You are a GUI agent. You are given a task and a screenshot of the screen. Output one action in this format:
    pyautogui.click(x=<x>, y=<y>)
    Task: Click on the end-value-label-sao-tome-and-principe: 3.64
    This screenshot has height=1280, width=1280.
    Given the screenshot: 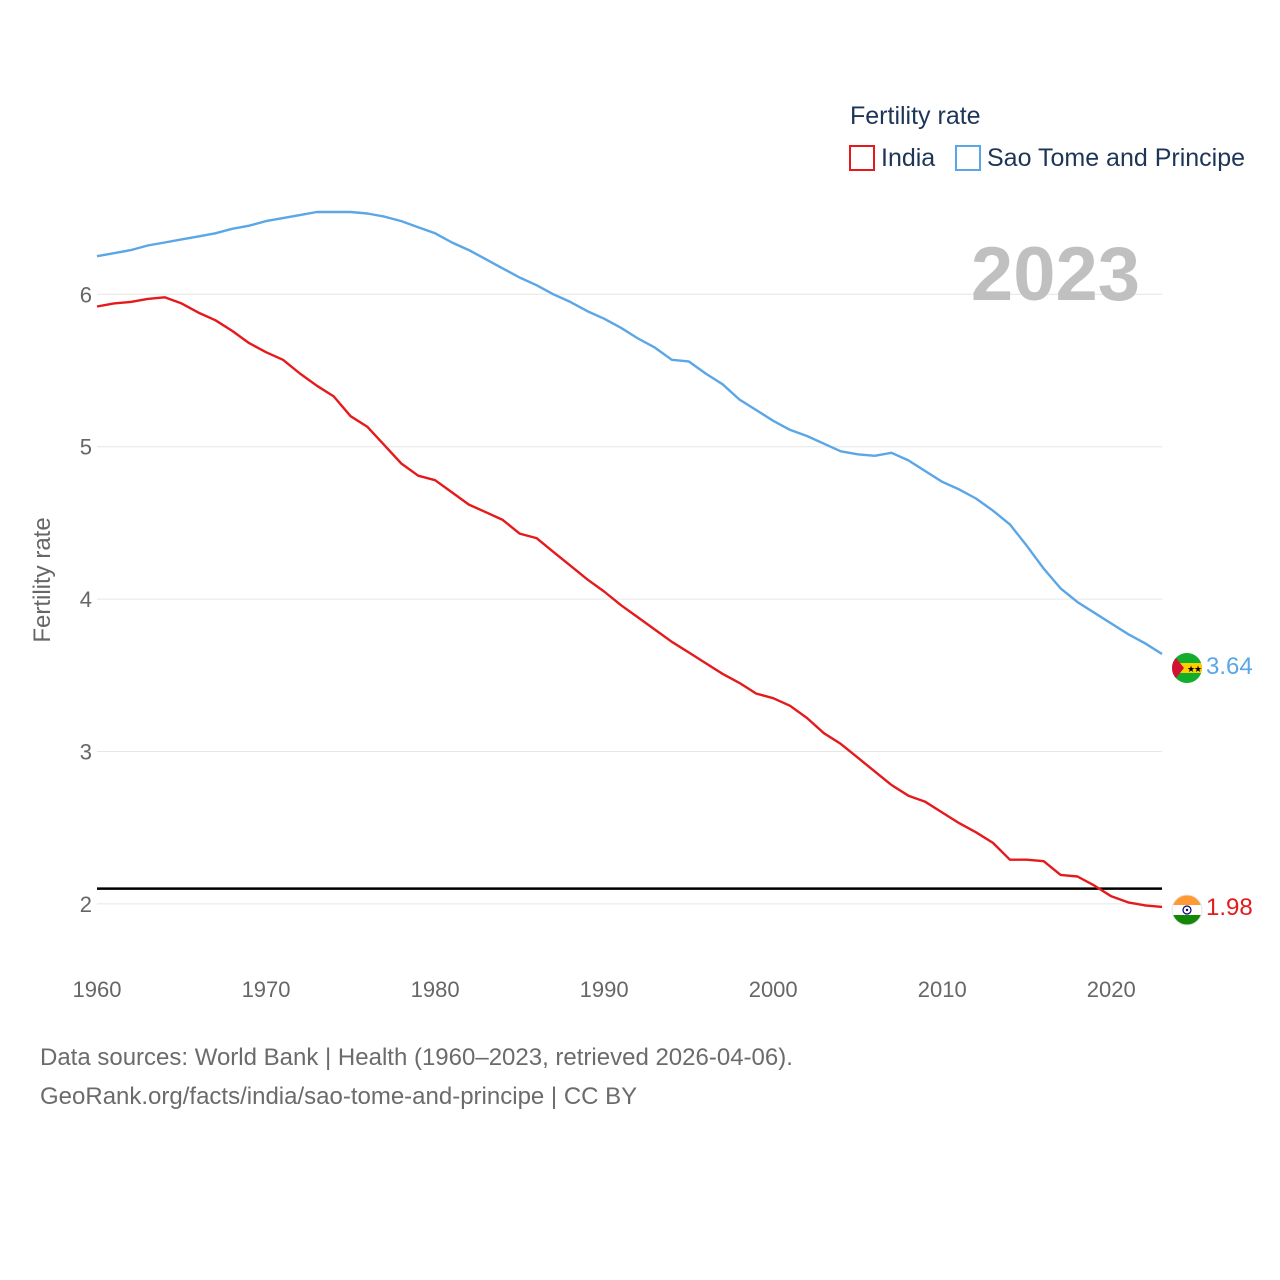 What is the action you would take?
    pyautogui.click(x=1229, y=666)
    